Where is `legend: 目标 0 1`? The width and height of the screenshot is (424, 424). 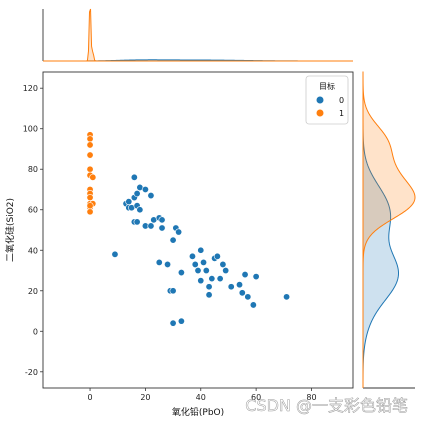 legend: 目标 0 1 is located at coordinates (327, 100).